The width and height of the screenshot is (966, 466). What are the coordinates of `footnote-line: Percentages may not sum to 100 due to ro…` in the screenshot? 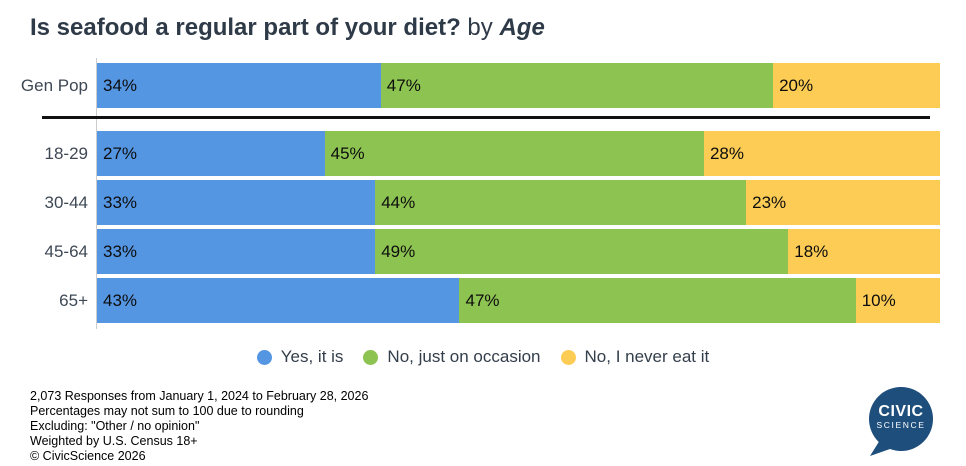 It's located at (167, 411).